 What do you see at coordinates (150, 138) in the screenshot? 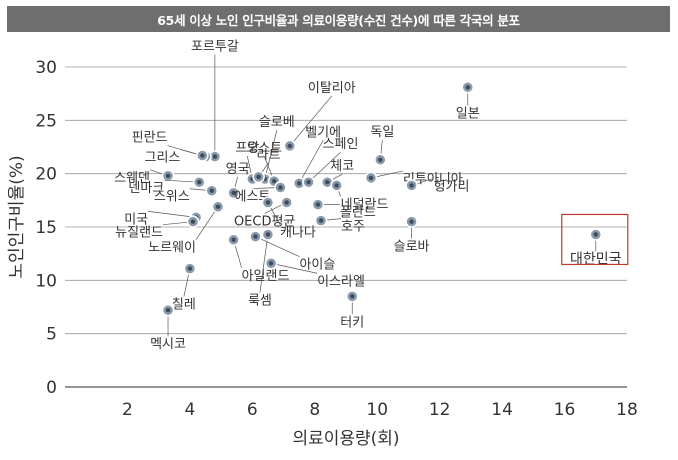
I see `point-label: 핀란드` at bounding box center [150, 138].